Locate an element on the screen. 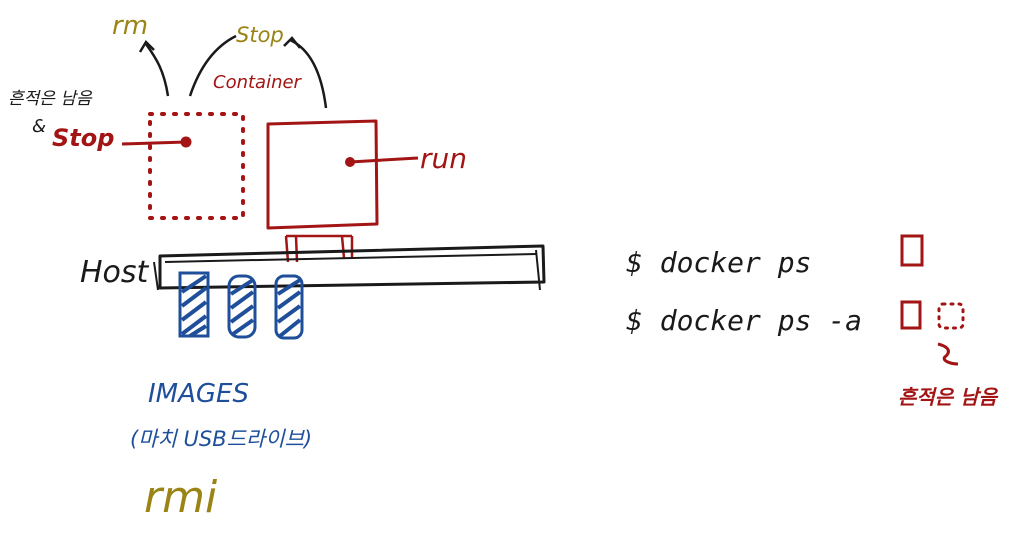  rm-arrowhead is located at coordinates (146, 46).